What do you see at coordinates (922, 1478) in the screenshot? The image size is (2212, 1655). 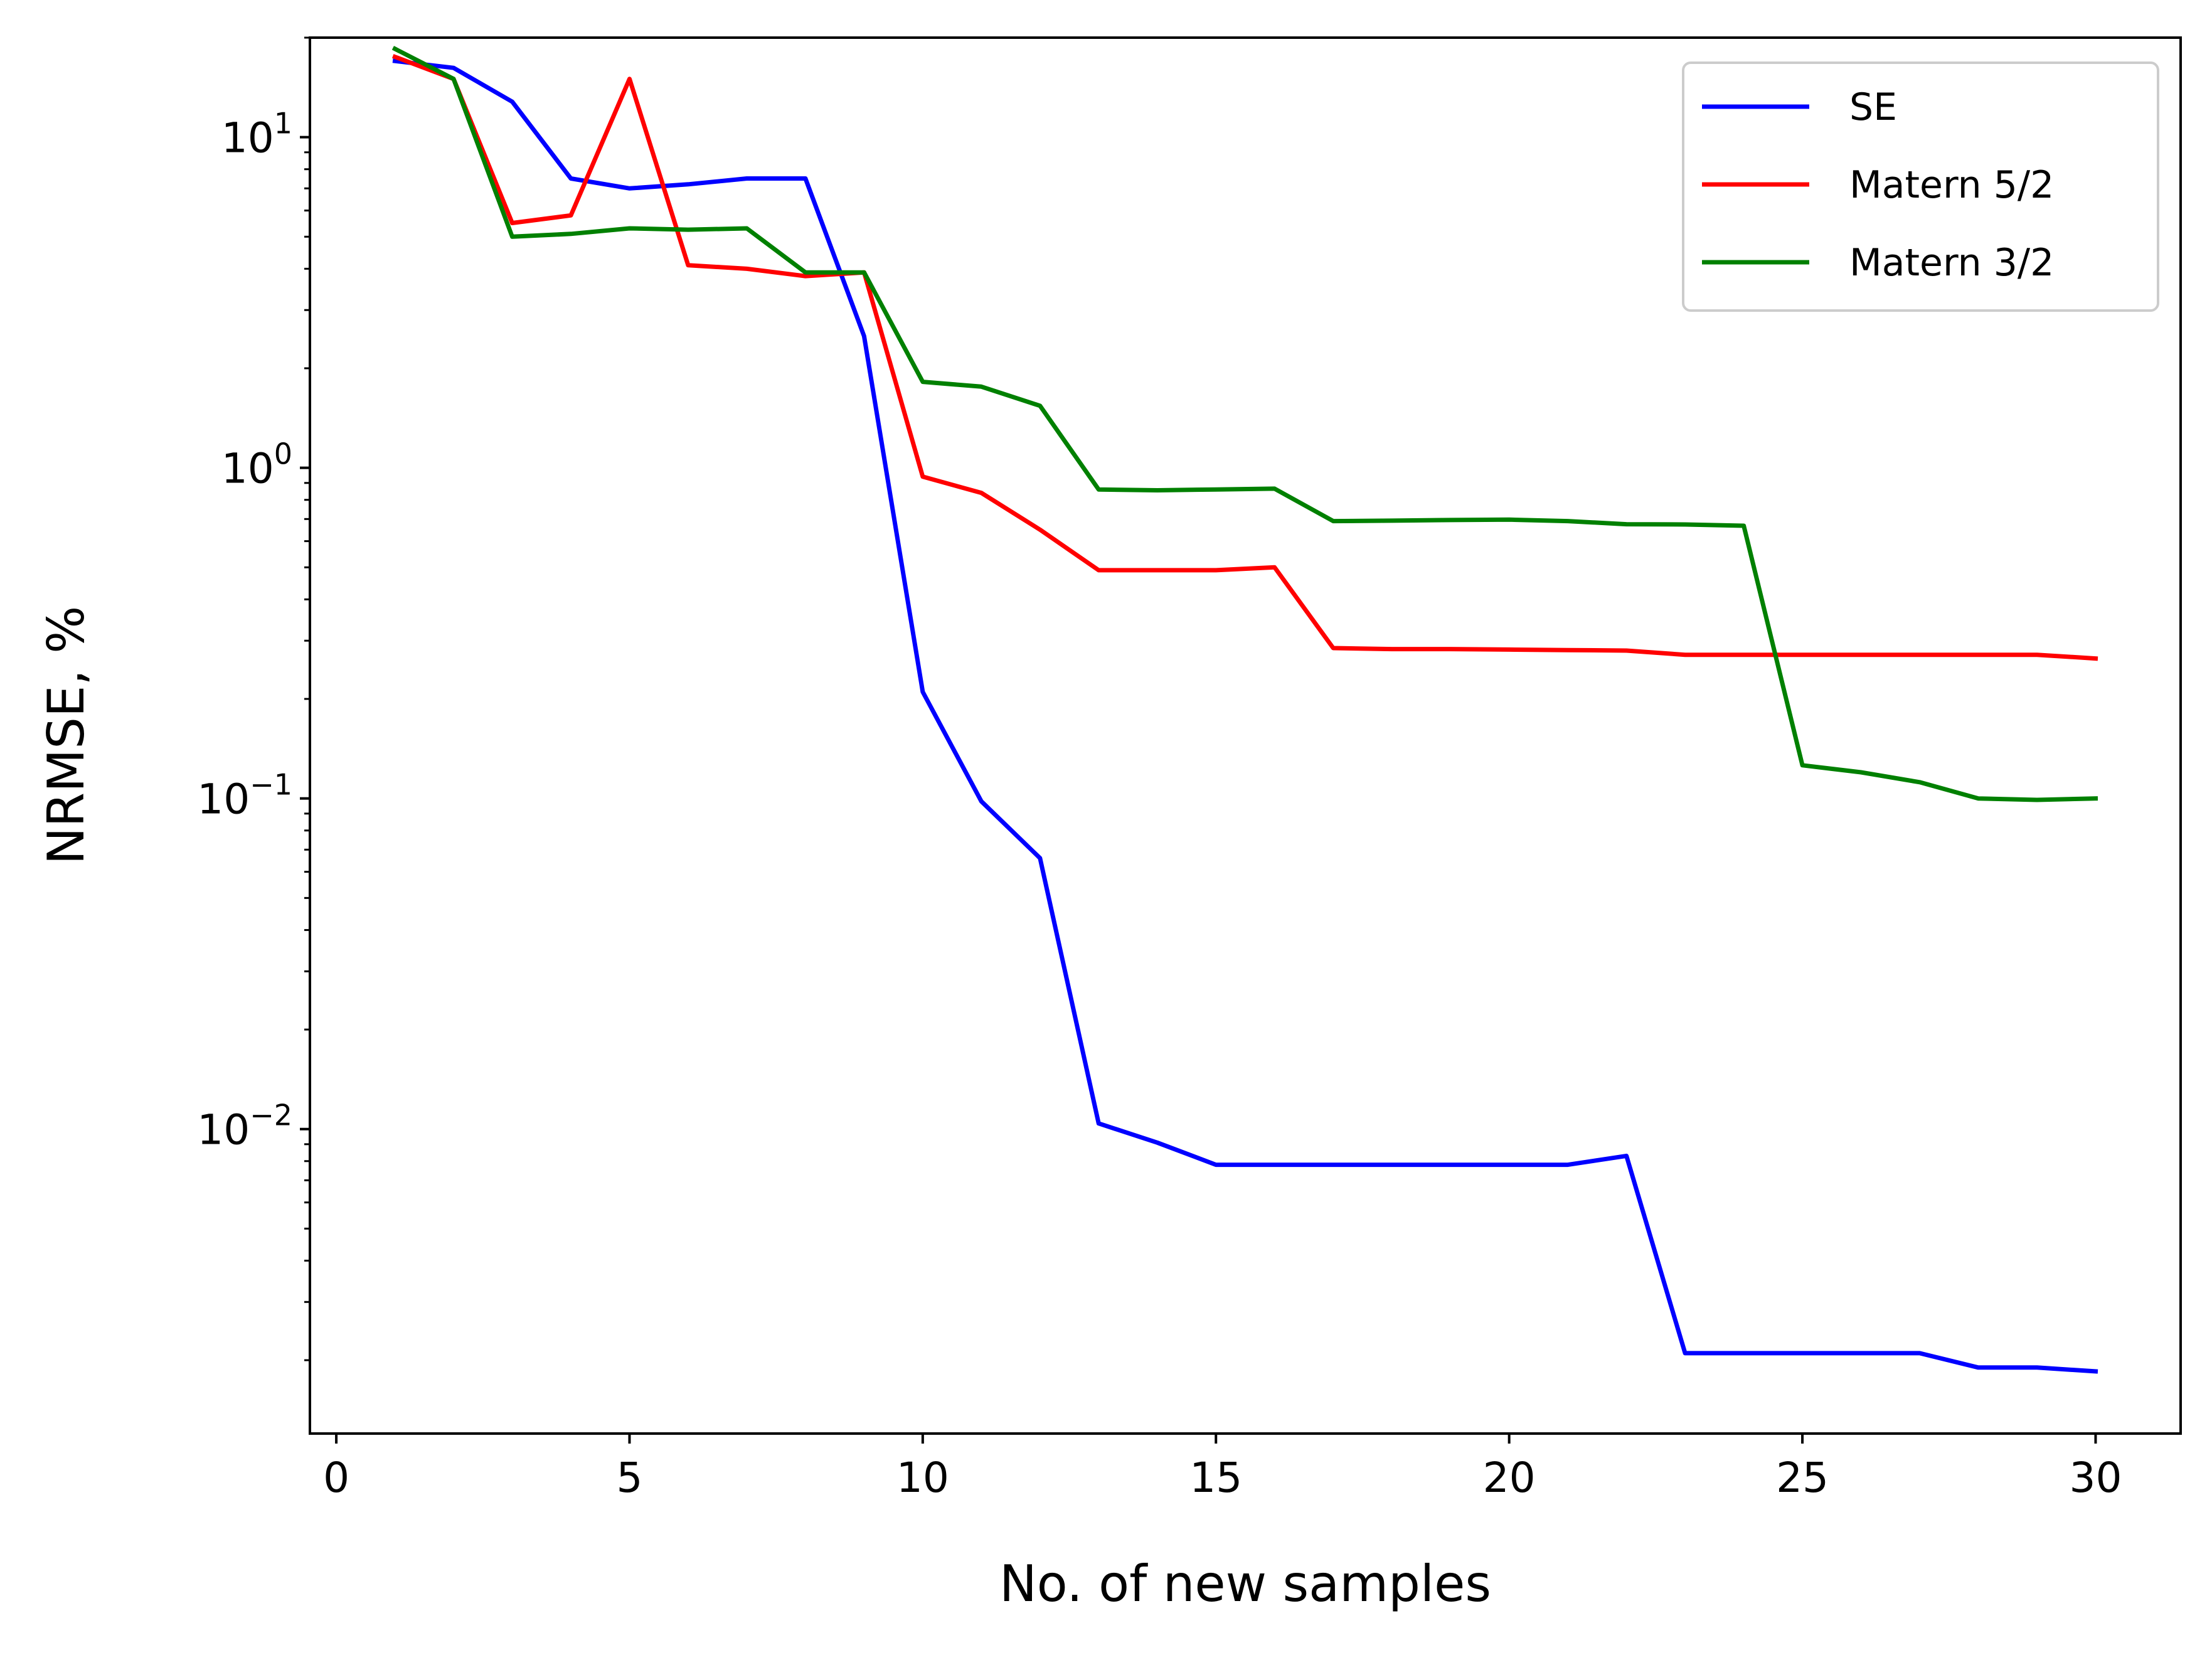 I see `x-tick-label: 10` at bounding box center [922, 1478].